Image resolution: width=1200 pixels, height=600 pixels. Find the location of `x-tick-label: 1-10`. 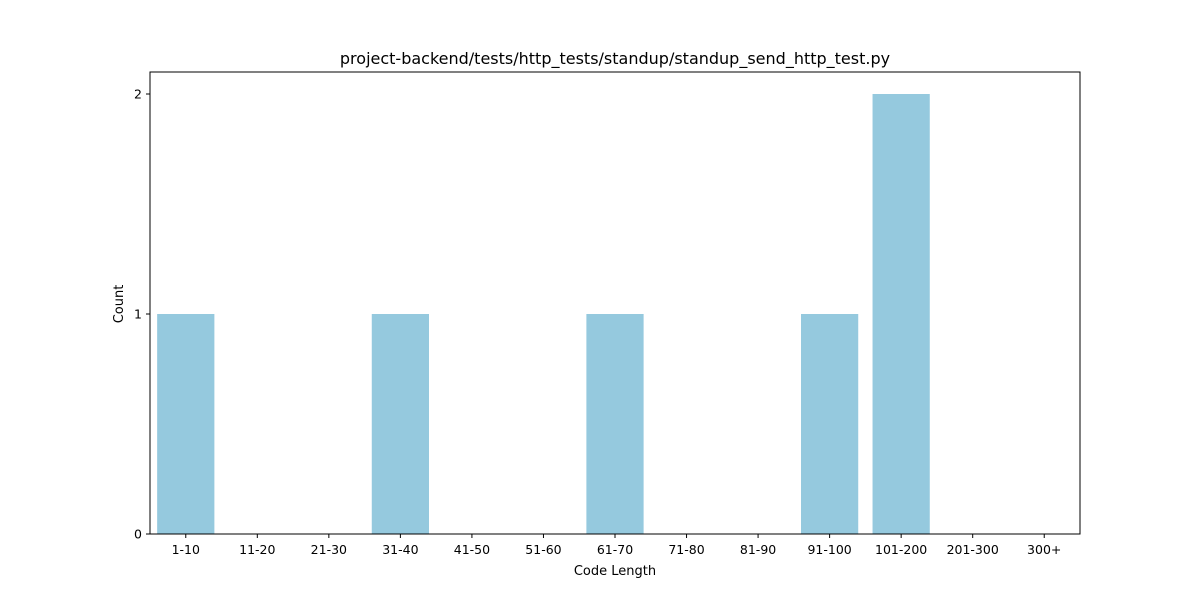

x-tick-label: 1-10 is located at coordinates (186, 549).